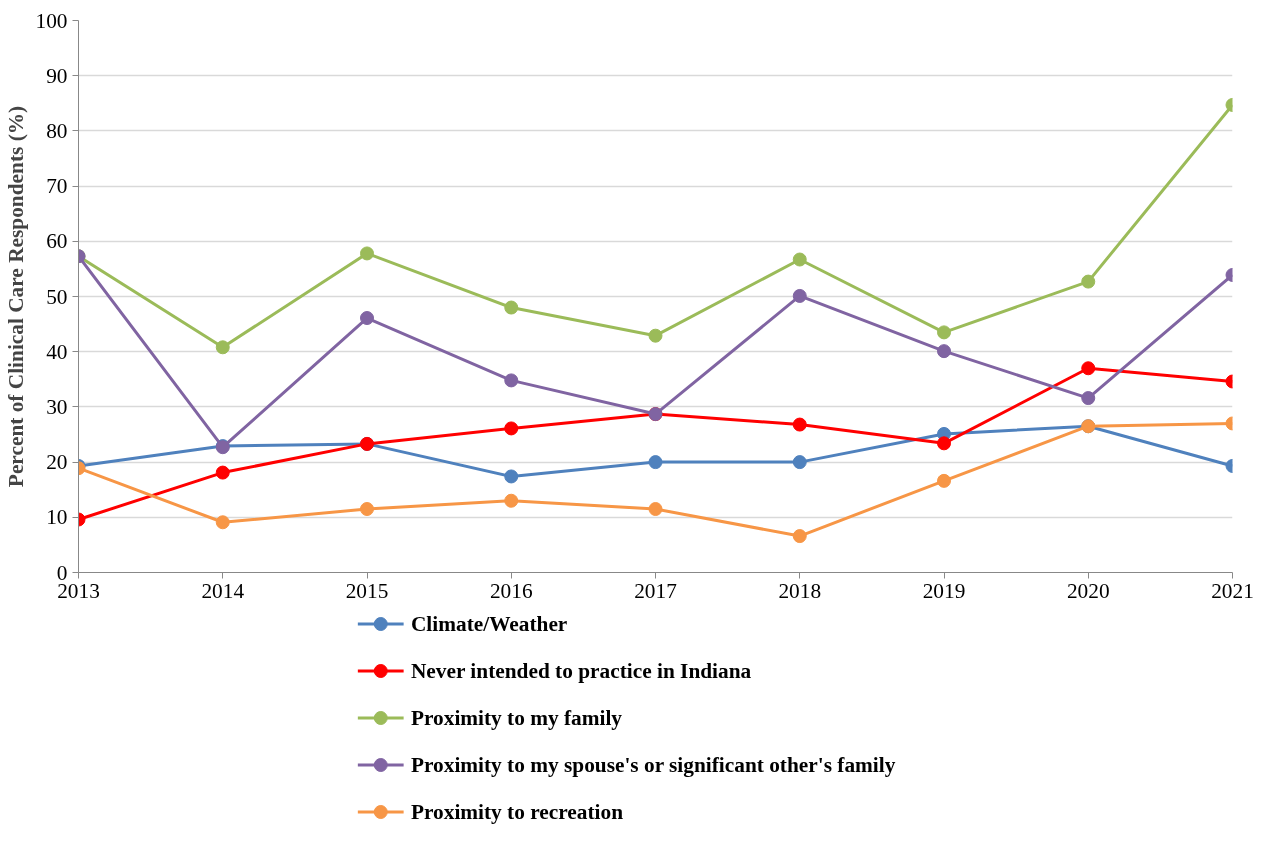  Describe the element at coordinates (516, 718) in the screenshot. I see `legend-label: Proximity to my family` at that location.